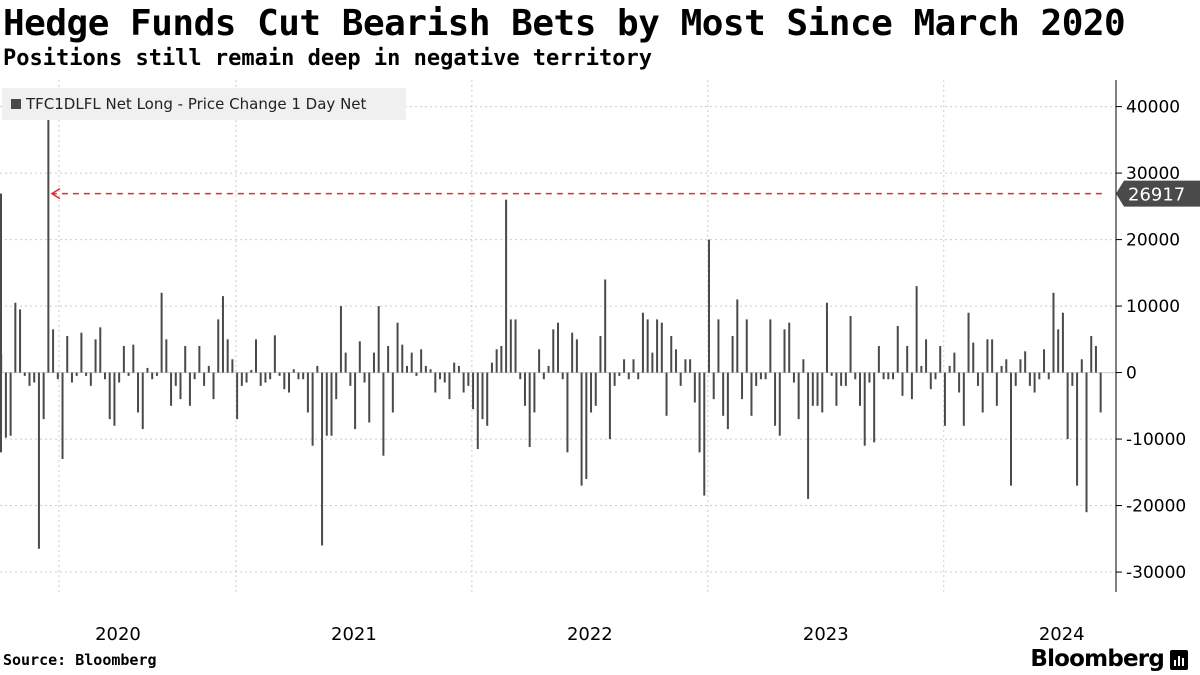 The width and height of the screenshot is (1200, 675). What do you see at coordinates (1179, 660) in the screenshot?
I see `bloomberg-terminal-icon` at bounding box center [1179, 660].